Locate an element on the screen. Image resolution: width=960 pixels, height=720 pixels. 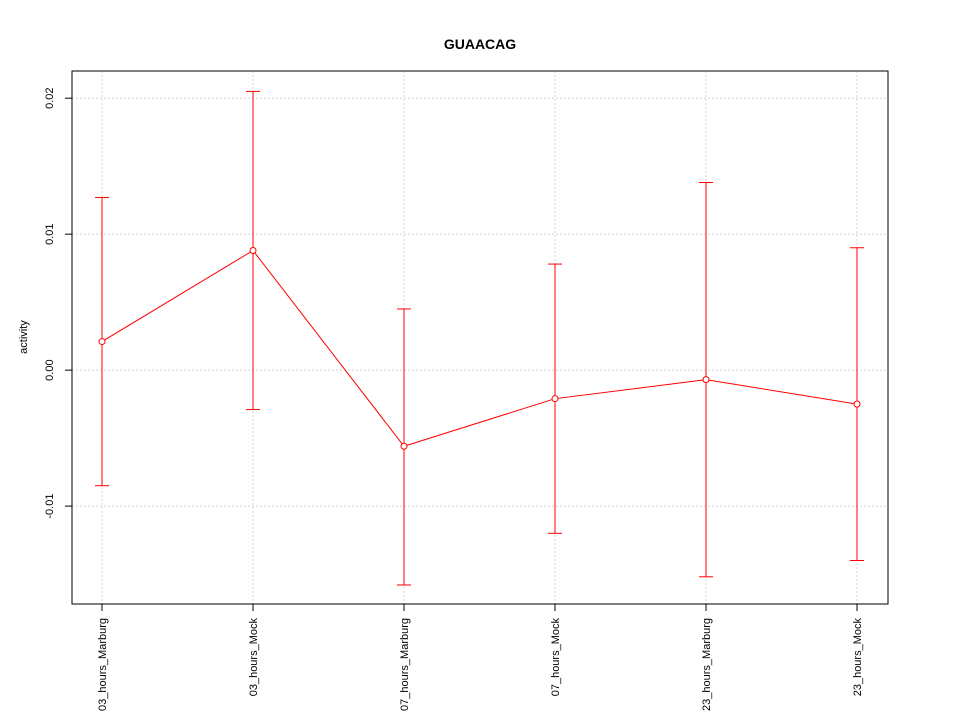
x-tick-label: 23_hours_Mock is located at coordinates (858, 657).